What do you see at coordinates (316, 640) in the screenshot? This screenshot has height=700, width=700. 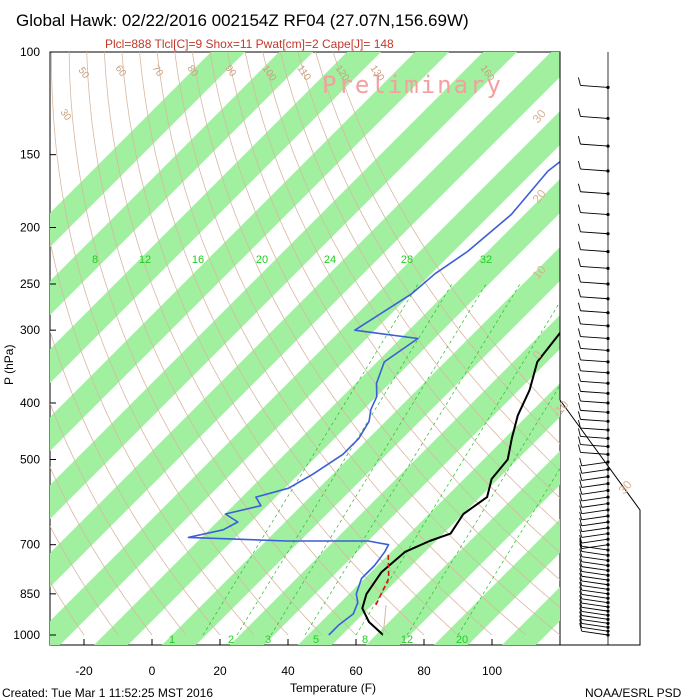 I see `mixing-ratio-bottom-label: 5` at bounding box center [316, 640].